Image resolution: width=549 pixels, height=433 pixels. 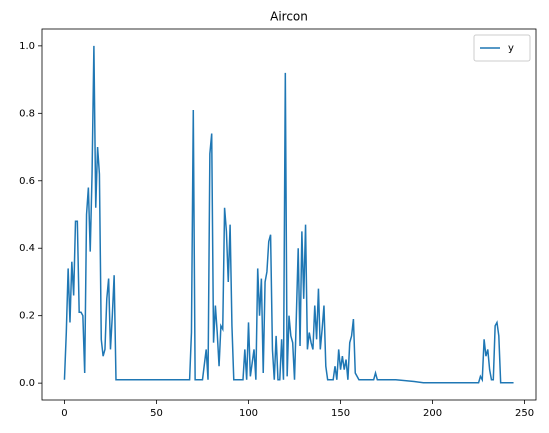 What do you see at coordinates (432, 413) in the screenshot?
I see `x-tick-label: 200` at bounding box center [432, 413].